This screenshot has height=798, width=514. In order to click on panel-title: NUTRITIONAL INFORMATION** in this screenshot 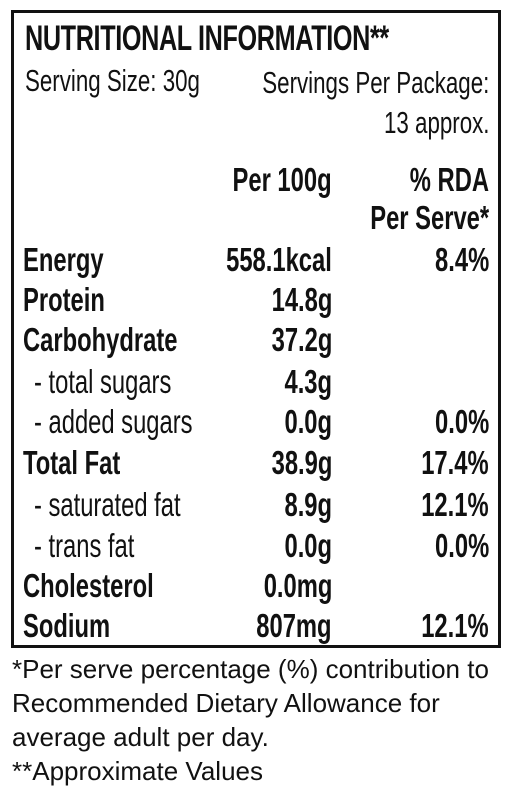, I will do `click(207, 38)`.